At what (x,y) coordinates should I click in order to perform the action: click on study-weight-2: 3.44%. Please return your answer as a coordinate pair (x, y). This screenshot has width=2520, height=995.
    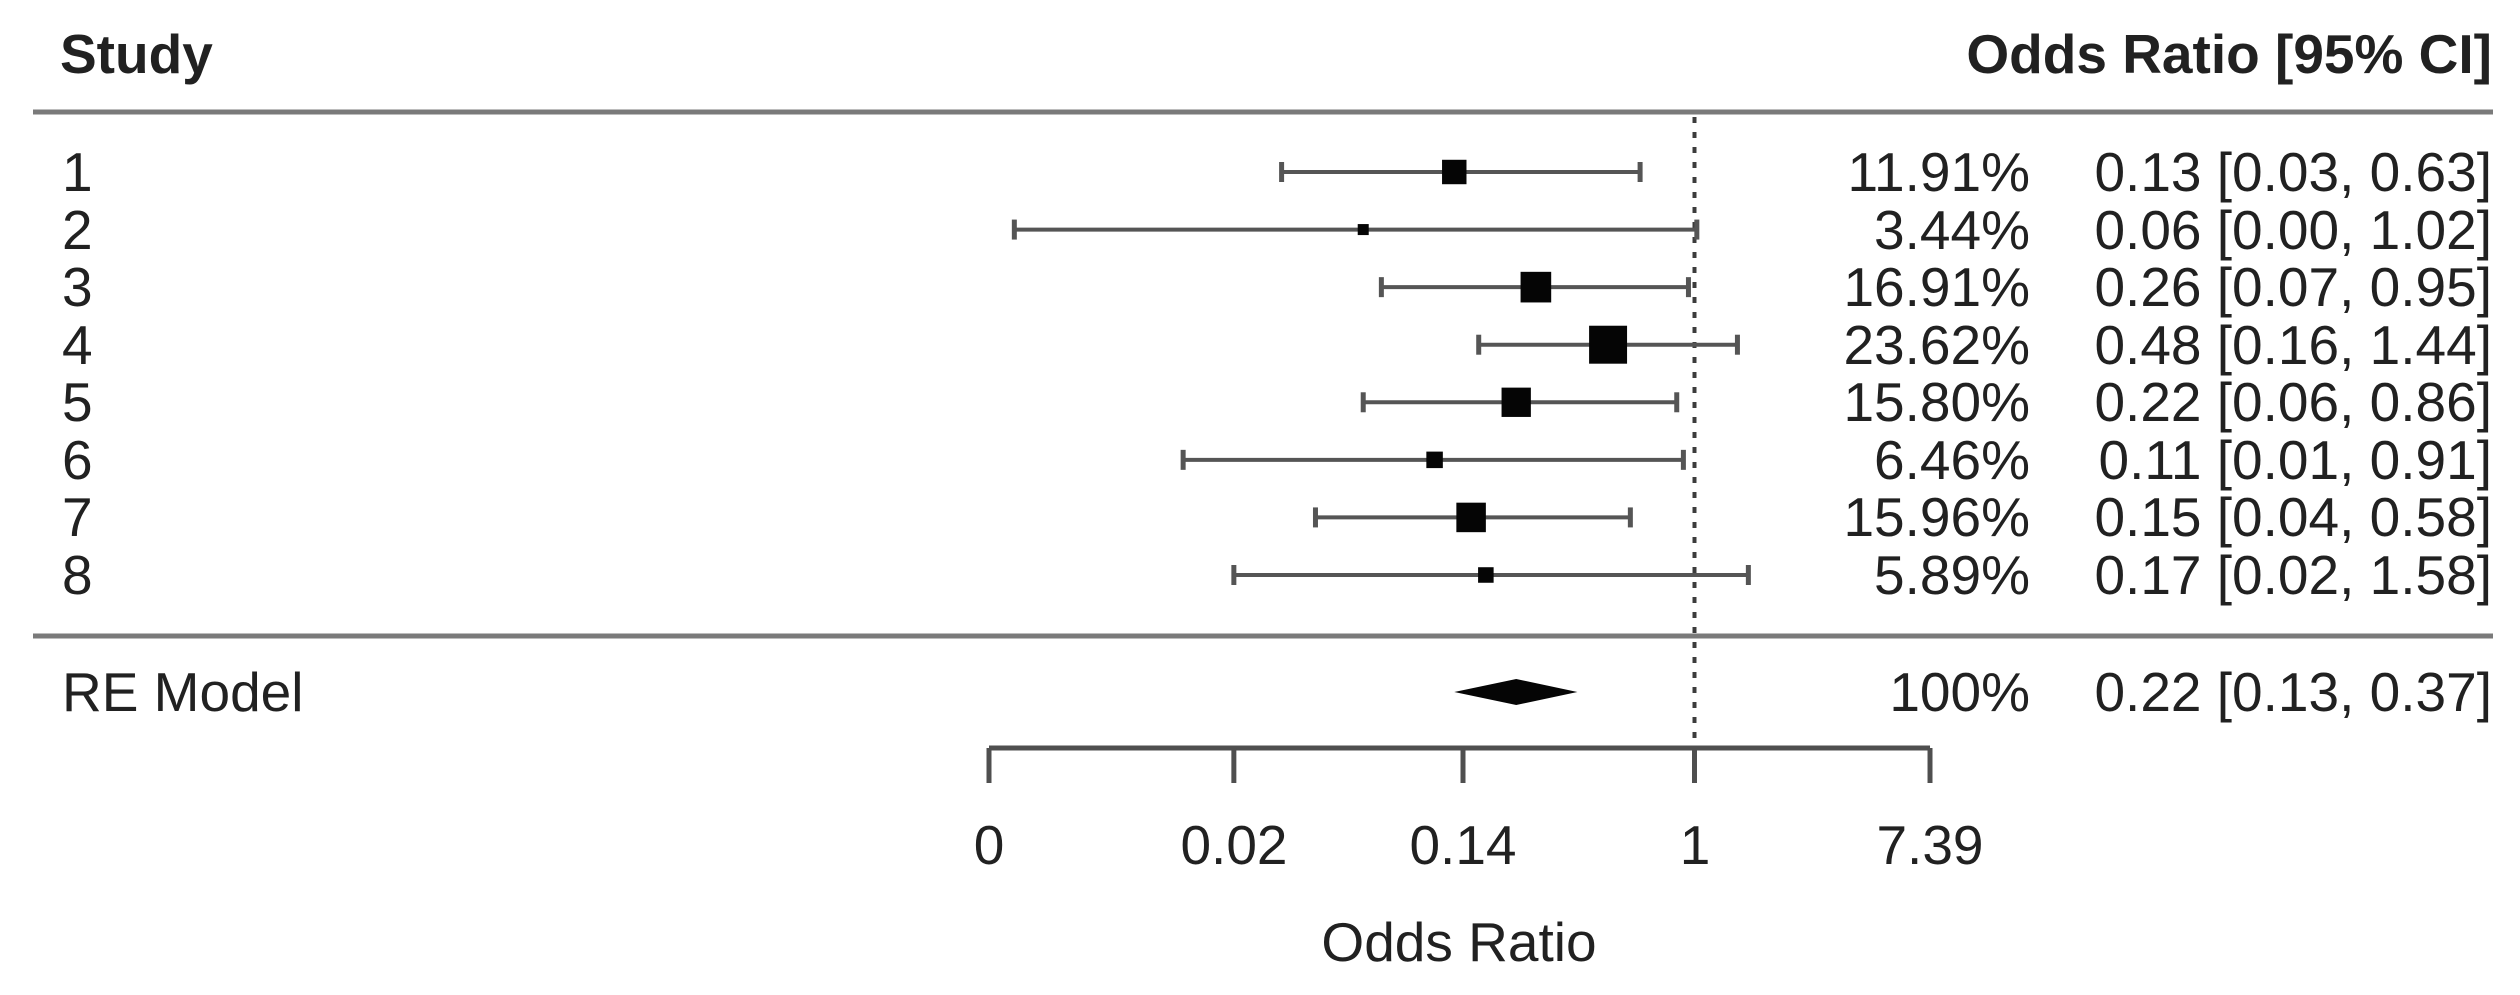
    Looking at the image, I should click on (1952, 230).